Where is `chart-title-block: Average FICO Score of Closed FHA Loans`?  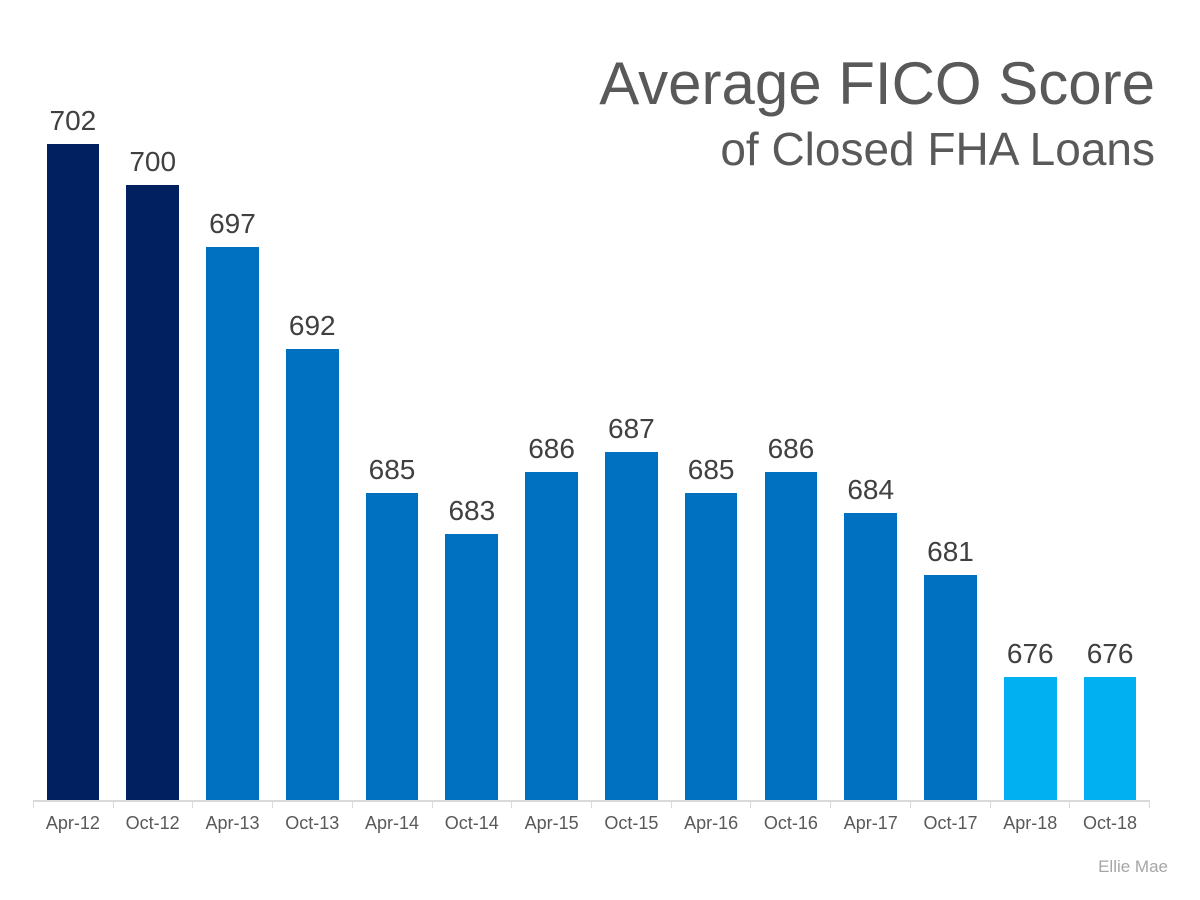 chart-title-block: Average FICO Score of Closed FHA Loans is located at coordinates (877, 112).